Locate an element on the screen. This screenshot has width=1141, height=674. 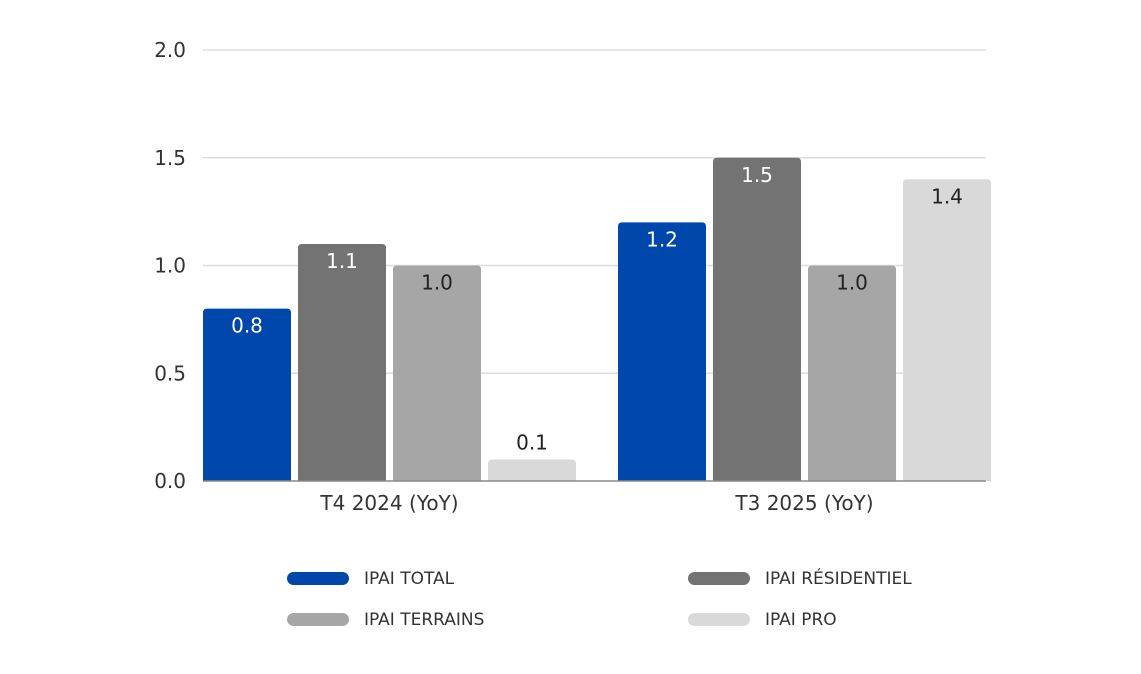
legend-item: IPAI PRO is located at coordinates (762, 620).